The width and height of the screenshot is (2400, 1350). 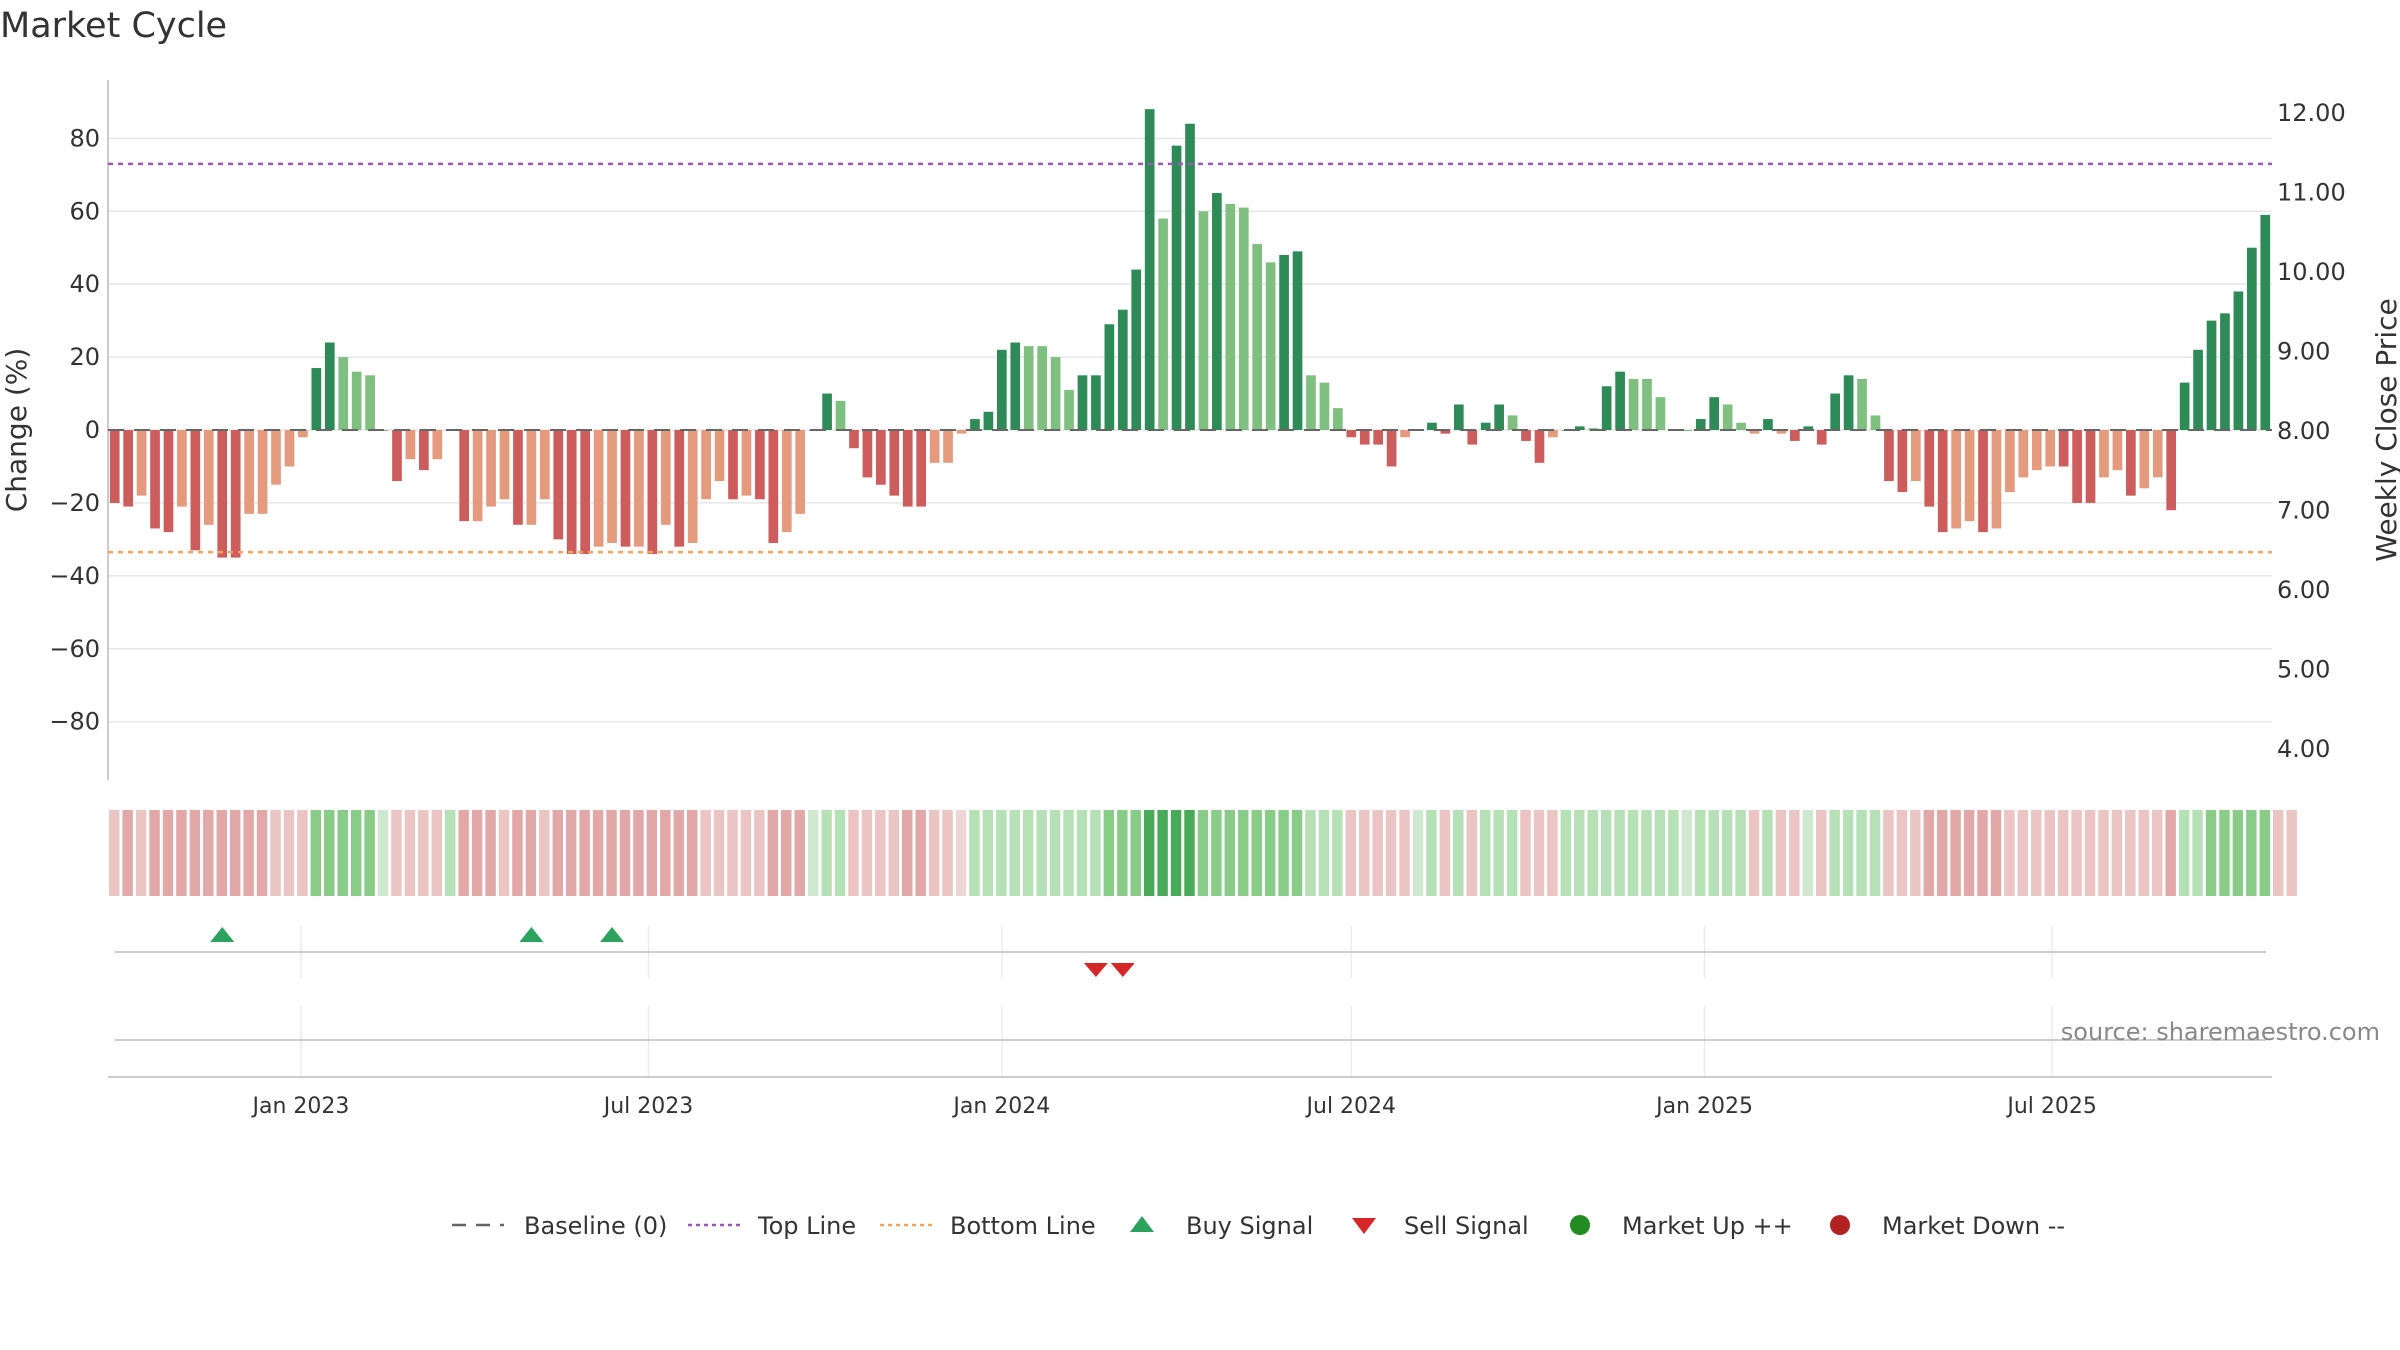 What do you see at coordinates (1707, 1226) in the screenshot?
I see `legend-label: Market Up ++` at bounding box center [1707, 1226].